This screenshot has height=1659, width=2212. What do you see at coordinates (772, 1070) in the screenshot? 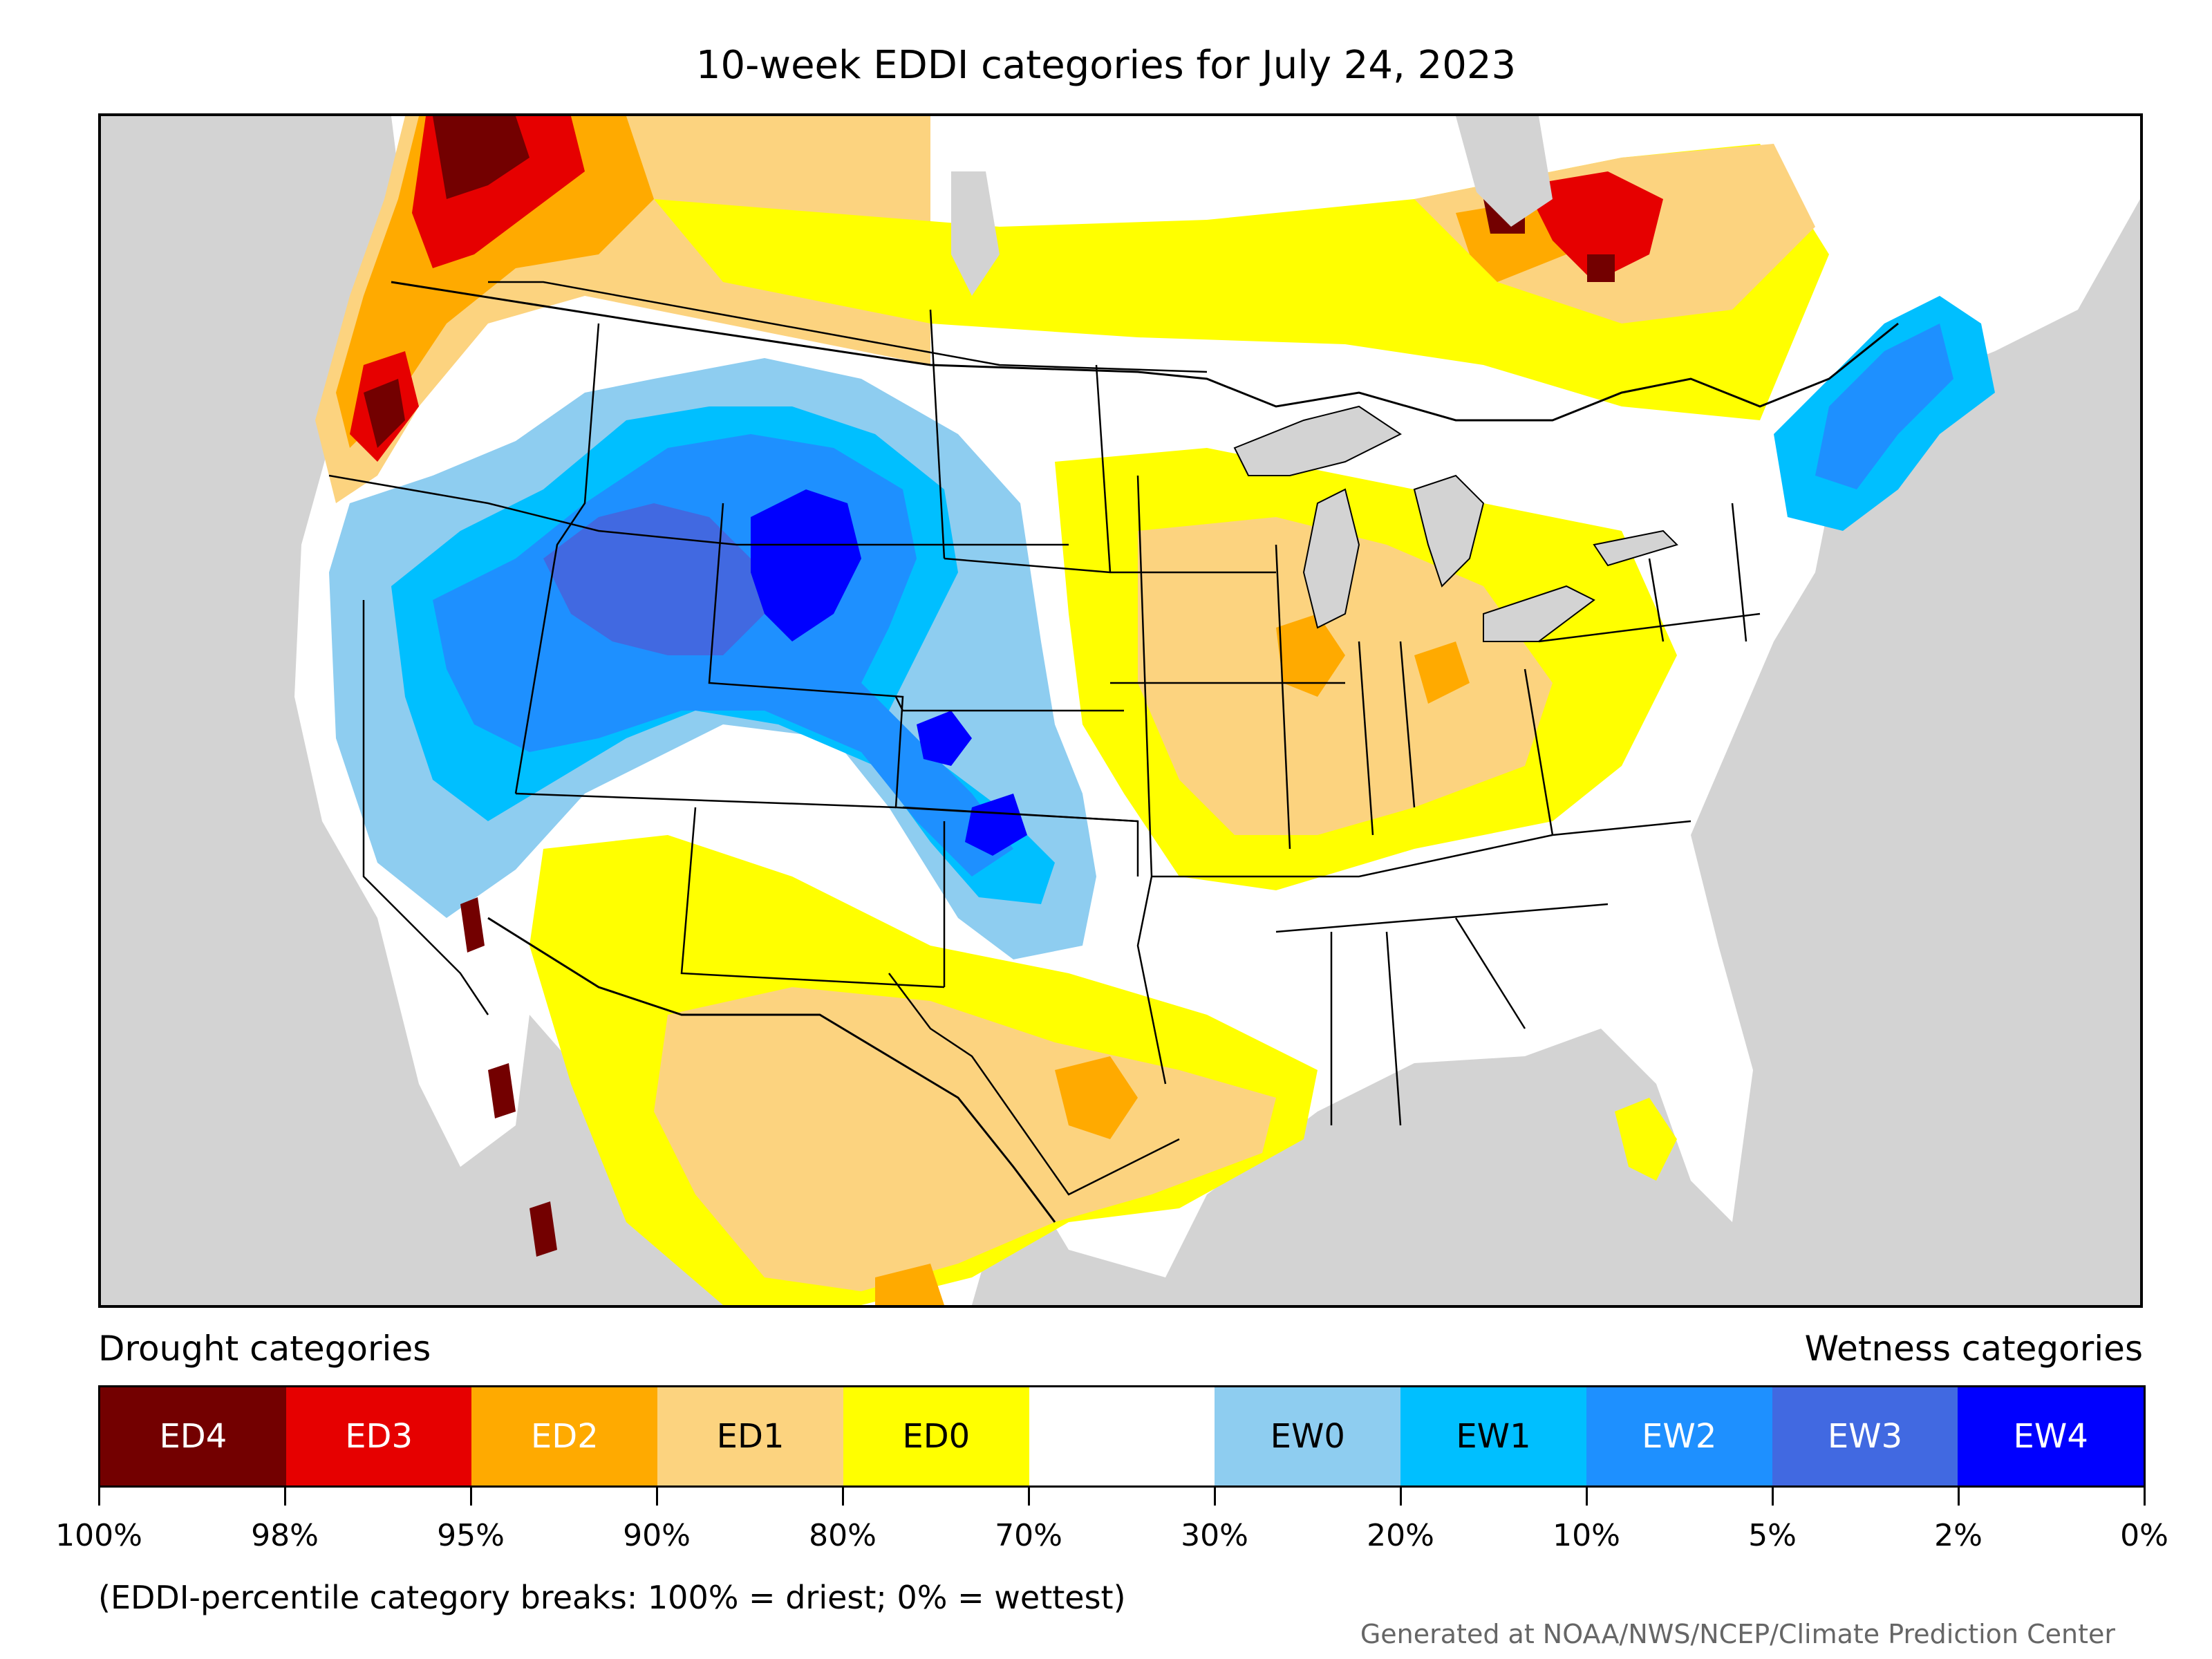
I see `us-mexico-border` at bounding box center [772, 1070].